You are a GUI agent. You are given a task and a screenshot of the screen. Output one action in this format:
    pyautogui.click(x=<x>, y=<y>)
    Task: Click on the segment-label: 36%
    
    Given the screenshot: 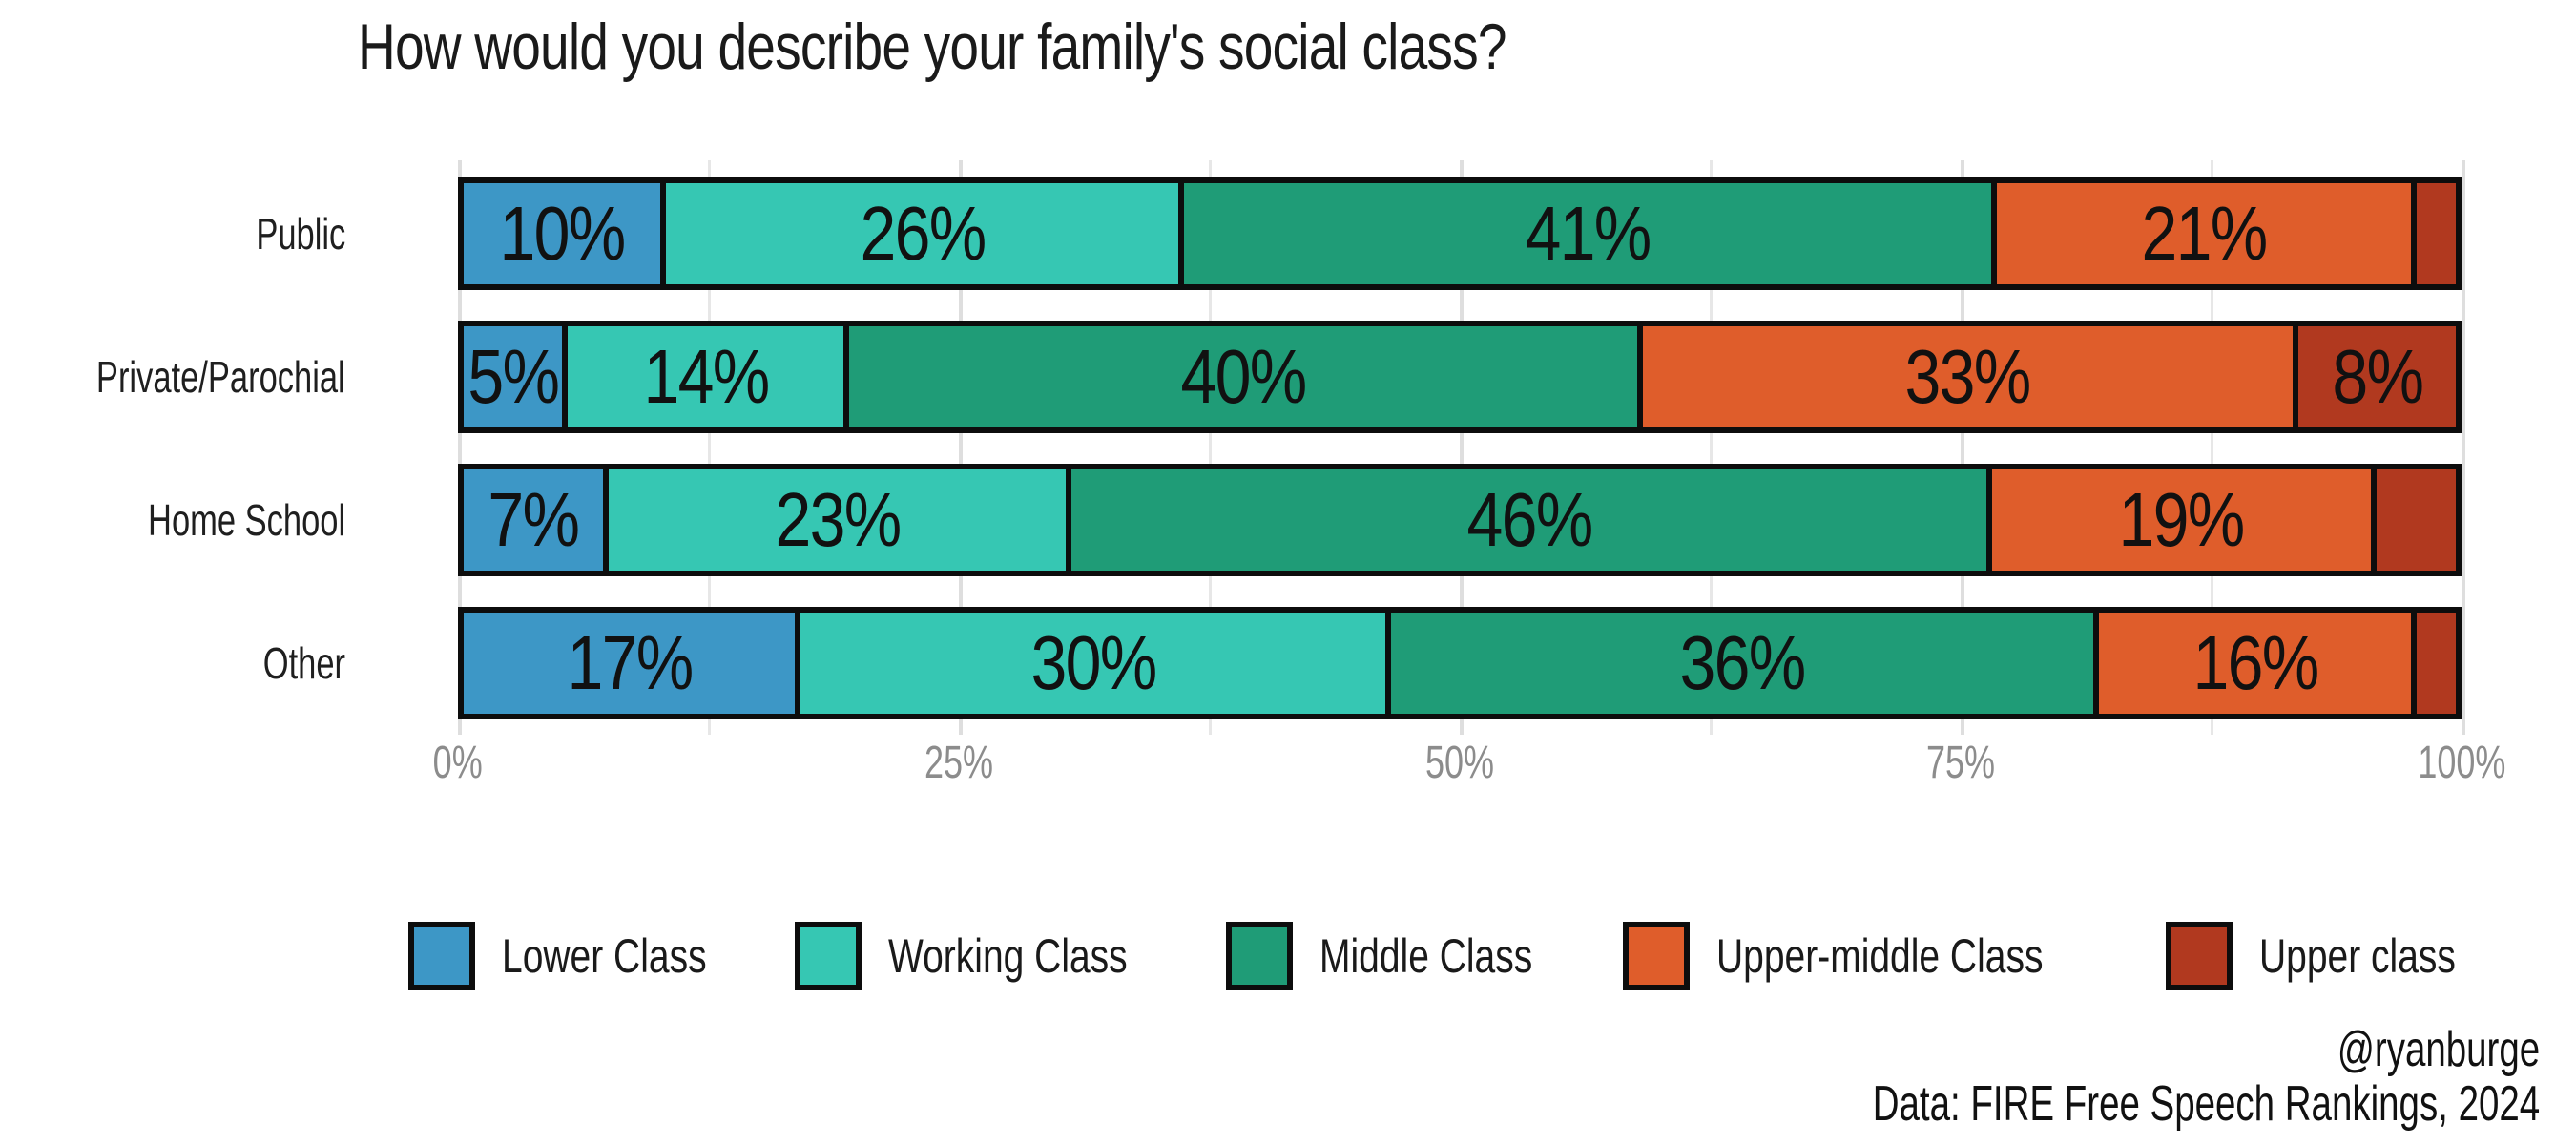 What is the action you would take?
    pyautogui.click(x=1743, y=663)
    